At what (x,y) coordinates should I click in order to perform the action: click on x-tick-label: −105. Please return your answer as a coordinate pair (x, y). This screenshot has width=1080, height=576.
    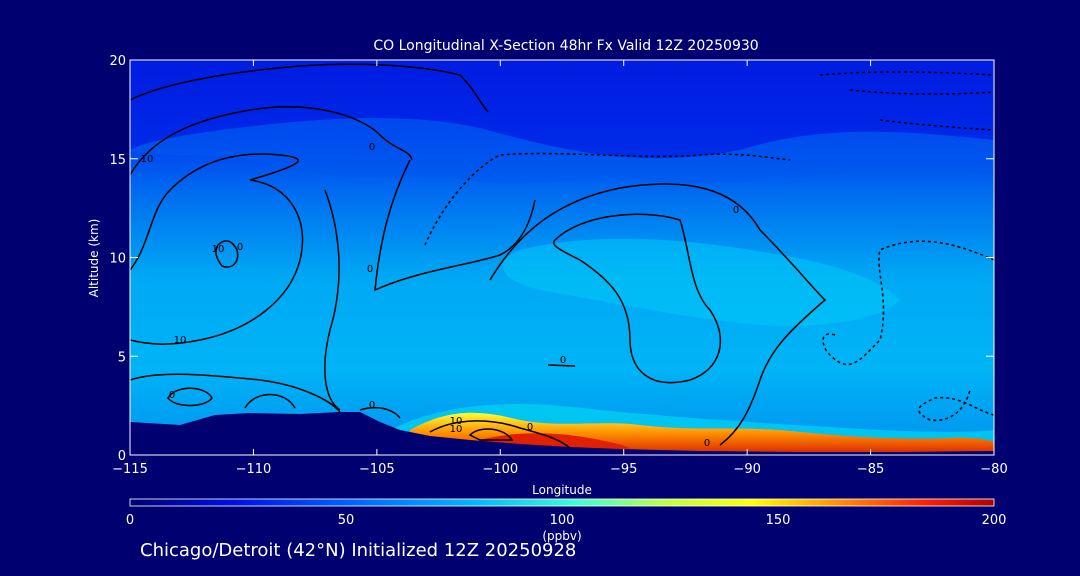
    Looking at the image, I should click on (377, 469).